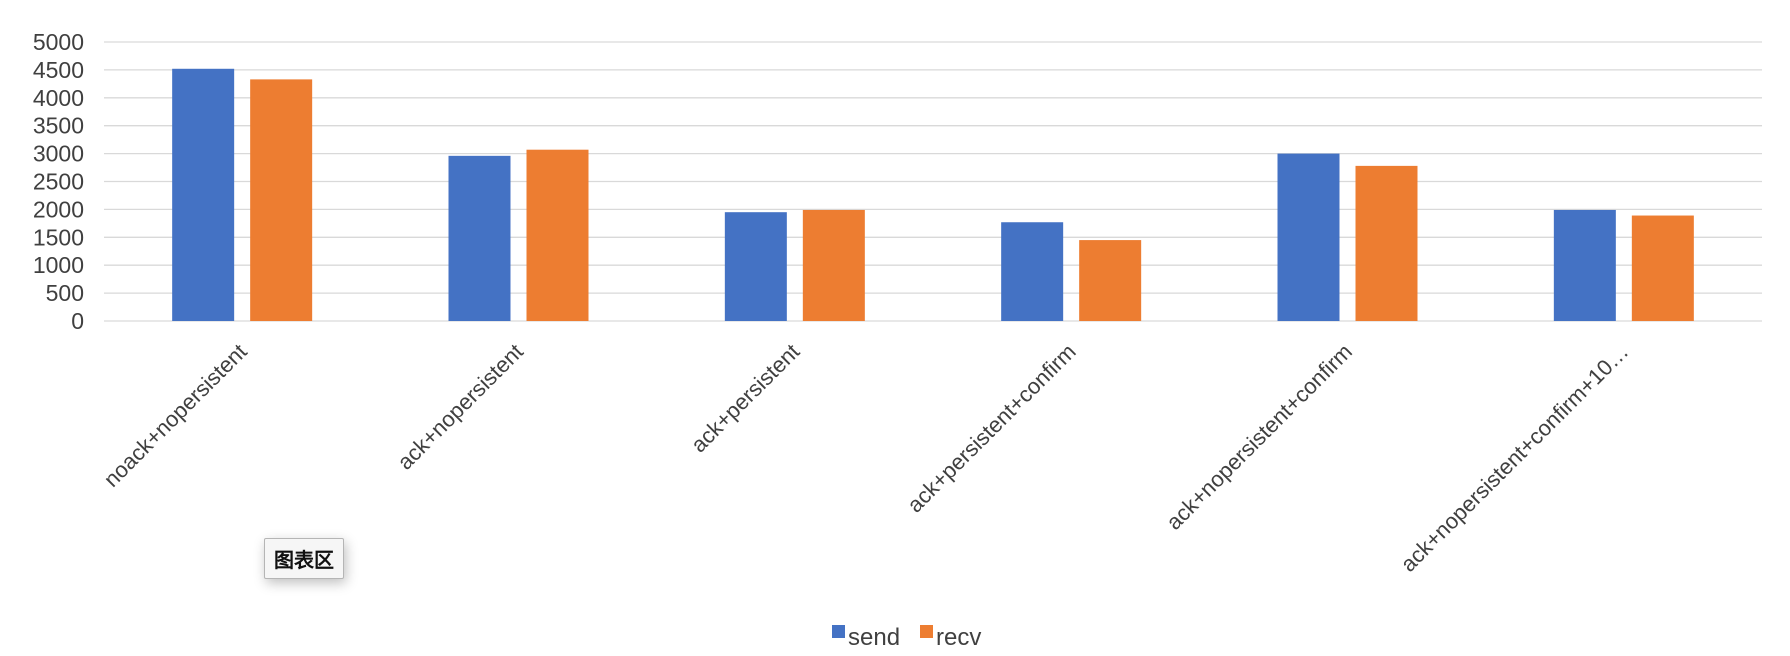 The width and height of the screenshot is (1790, 656). What do you see at coordinates (58, 154) in the screenshot?
I see `y-tick-label: 3000` at bounding box center [58, 154].